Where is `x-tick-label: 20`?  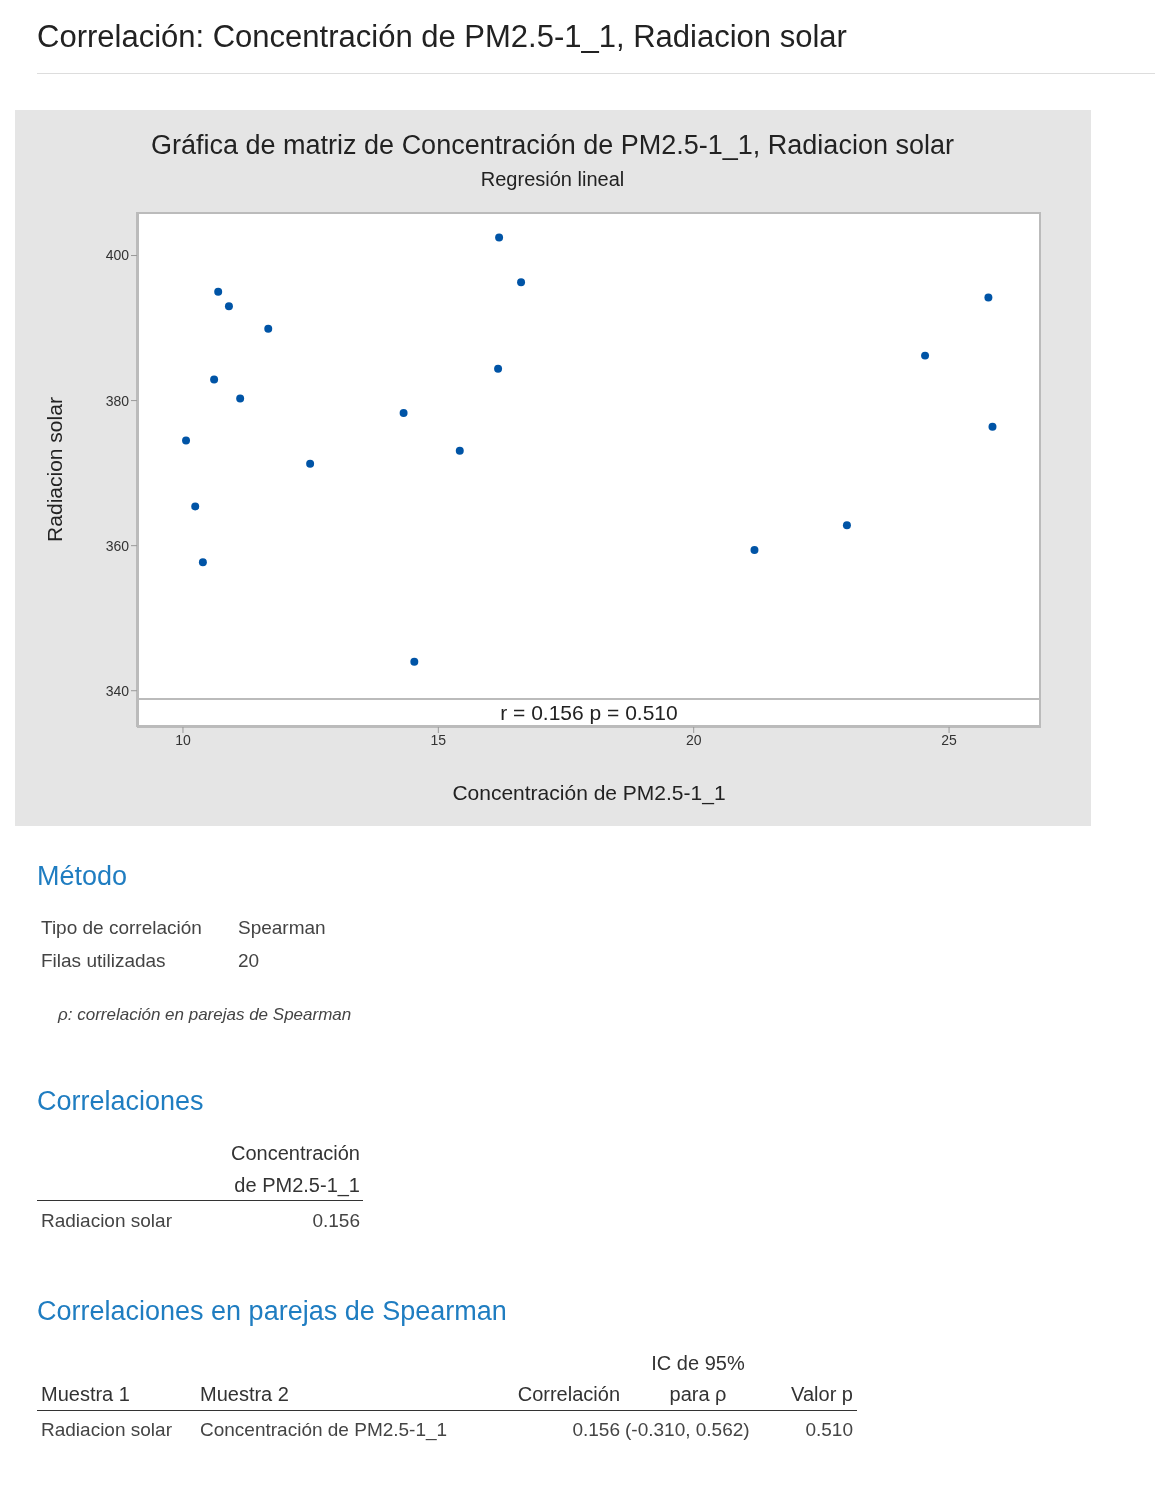
x-tick-label: 20 is located at coordinates (693, 739).